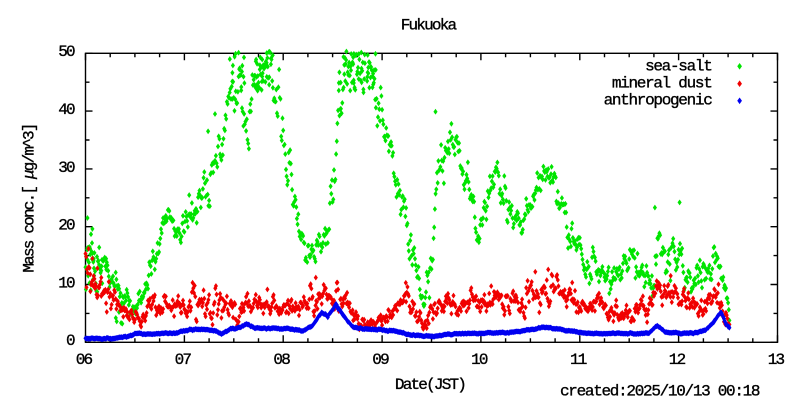 The height and width of the screenshot is (405, 800). What do you see at coordinates (430, 385) in the screenshot?
I see `svg-text: Date(JST)` at bounding box center [430, 385].